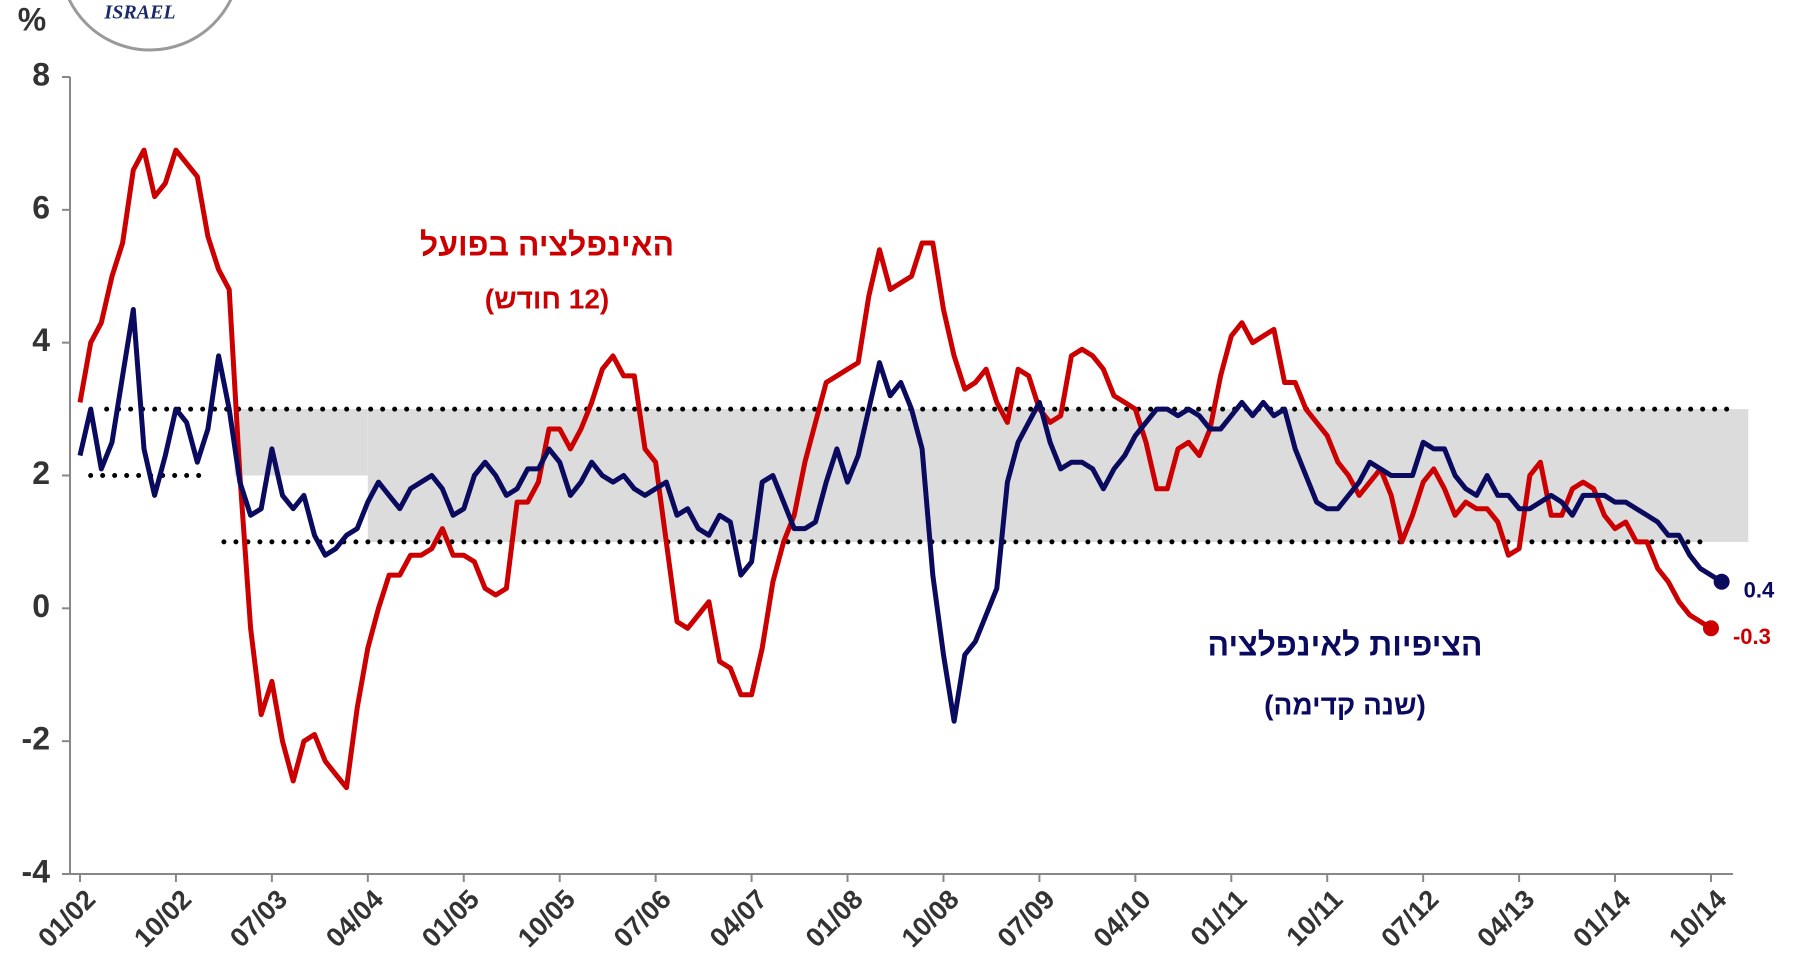 Image resolution: width=1796 pixels, height=979 pixels. I want to click on x-tick-label: 10/02, so click(162, 918).